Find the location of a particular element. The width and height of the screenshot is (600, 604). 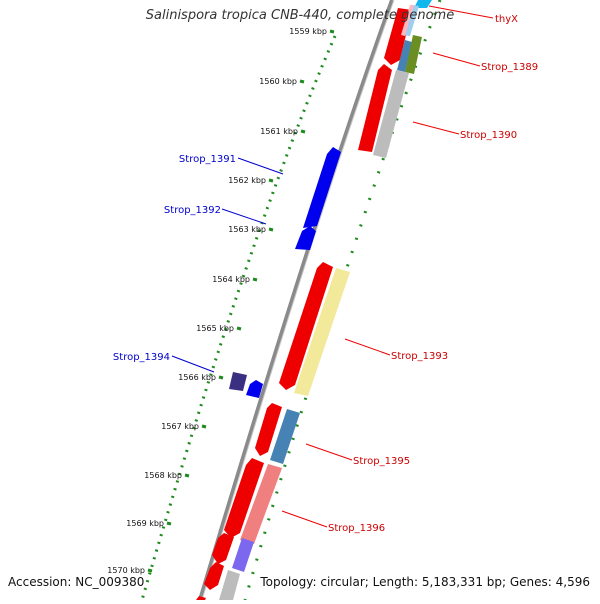

gene-label-strop-1391: Strop_1391 is located at coordinates (207, 159).